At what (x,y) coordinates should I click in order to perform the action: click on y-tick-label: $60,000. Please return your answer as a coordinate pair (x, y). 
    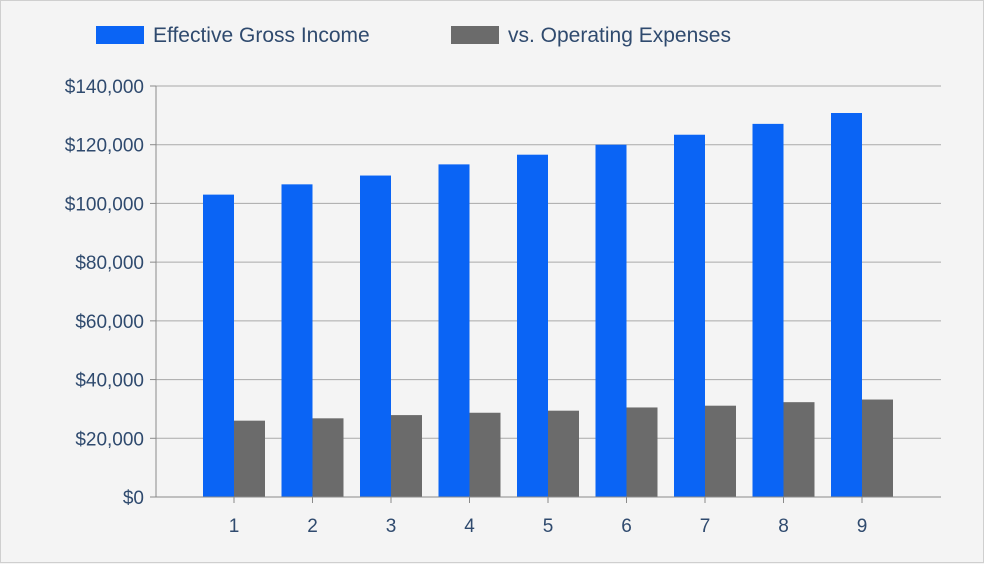
    Looking at the image, I should click on (109, 322).